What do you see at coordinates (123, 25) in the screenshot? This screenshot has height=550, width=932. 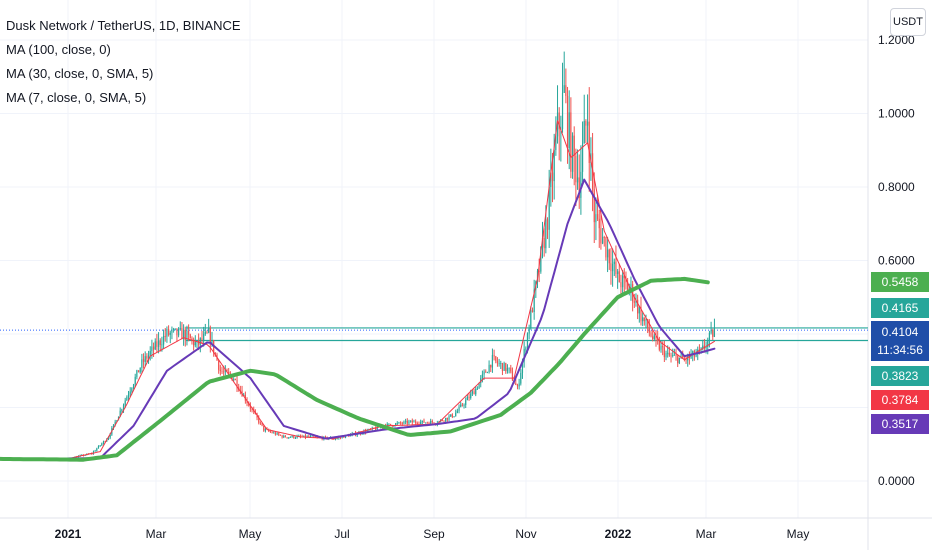 I see `symbol-title: Dusk Network / TetherUS, 1D, BINANCE` at bounding box center [123, 25].